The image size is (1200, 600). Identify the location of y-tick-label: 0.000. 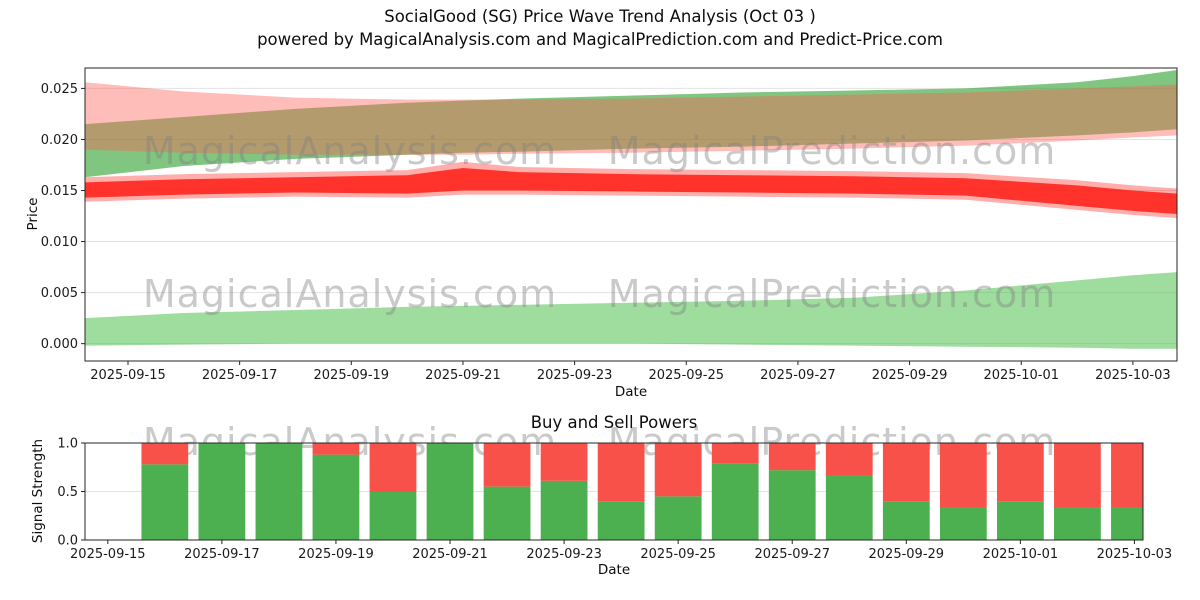
(59, 344).